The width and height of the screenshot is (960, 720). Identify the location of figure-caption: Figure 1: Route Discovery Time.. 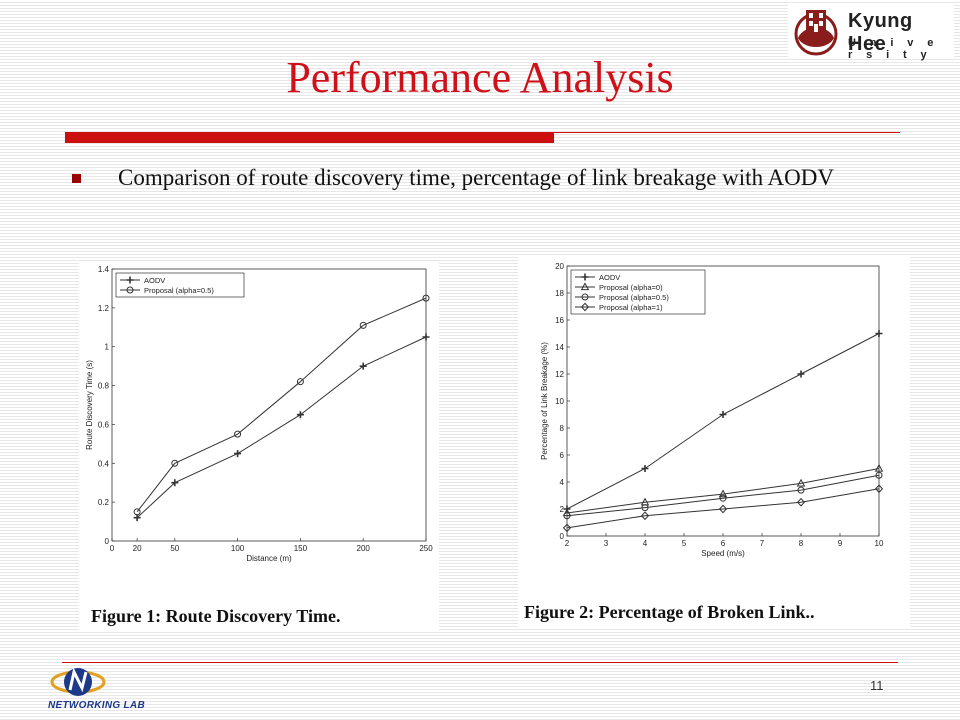
(216, 616).